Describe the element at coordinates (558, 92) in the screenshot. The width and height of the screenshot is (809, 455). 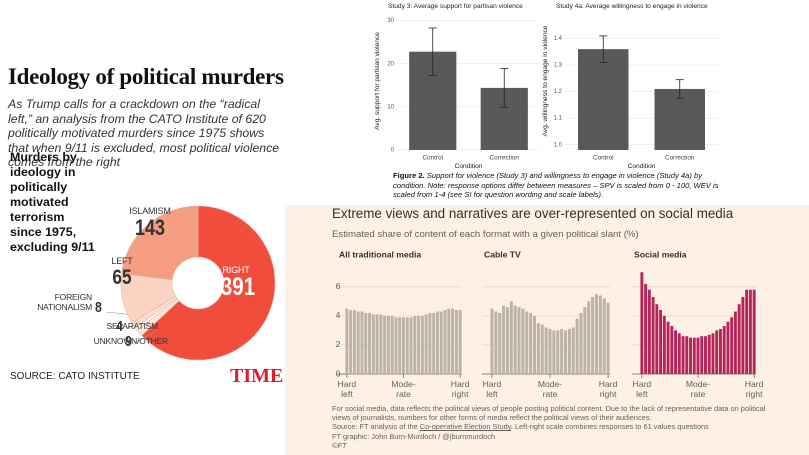
I see `y-tick-label: 1.2` at that location.